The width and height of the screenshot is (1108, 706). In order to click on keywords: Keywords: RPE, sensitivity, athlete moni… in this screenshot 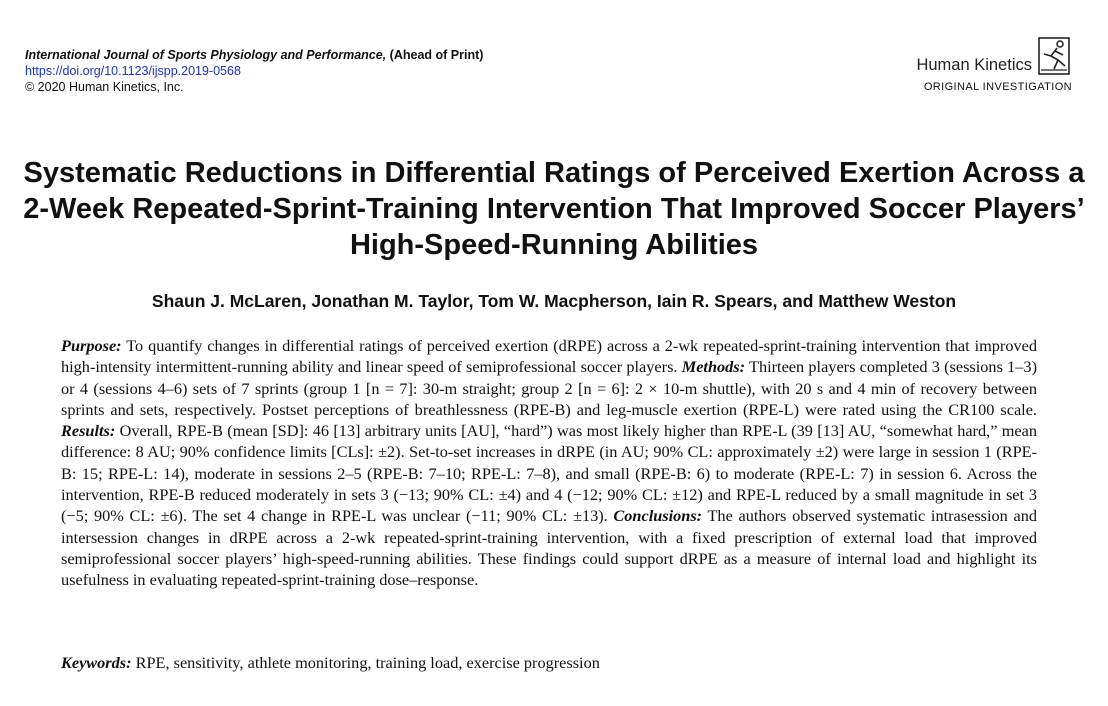, I will do `click(549, 662)`.